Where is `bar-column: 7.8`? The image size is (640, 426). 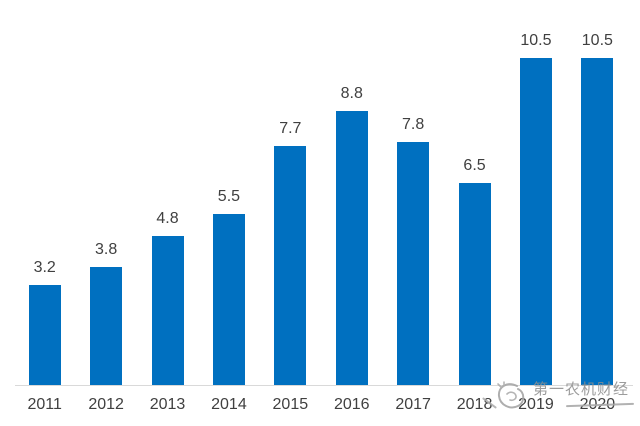 bar-column: 7.8 is located at coordinates (412, 251).